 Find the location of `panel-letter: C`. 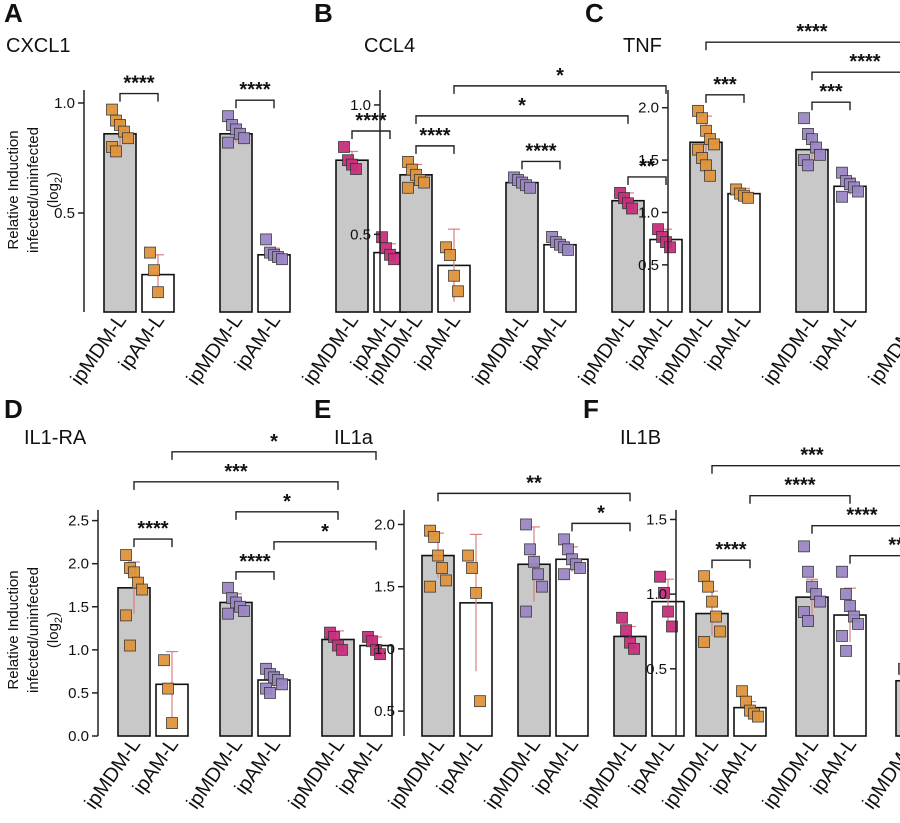

panel-letter: C is located at coordinates (594, 14).